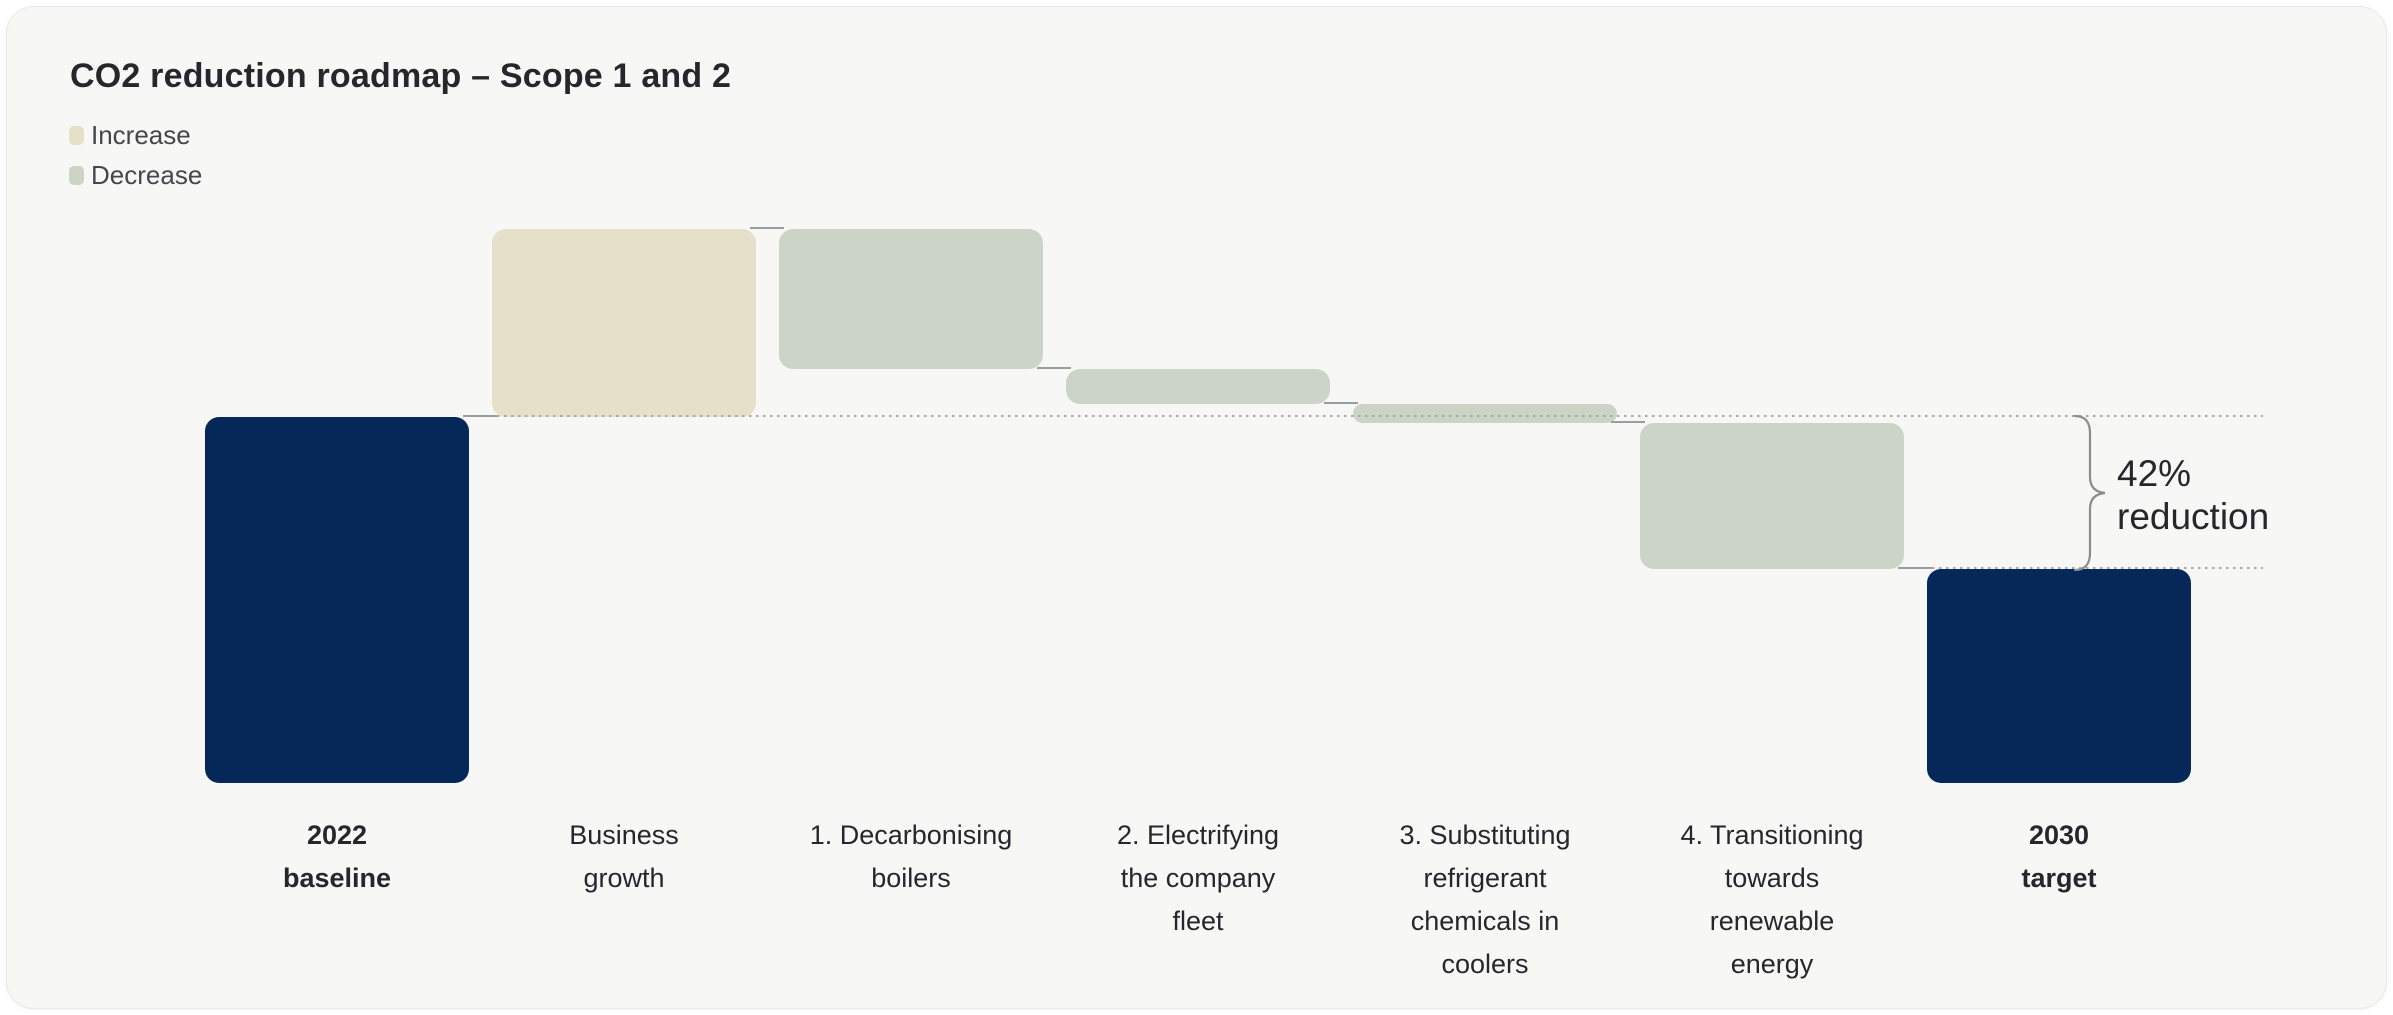 The height and width of the screenshot is (1015, 2393). What do you see at coordinates (624, 323) in the screenshot?
I see `bar-business-growth` at bounding box center [624, 323].